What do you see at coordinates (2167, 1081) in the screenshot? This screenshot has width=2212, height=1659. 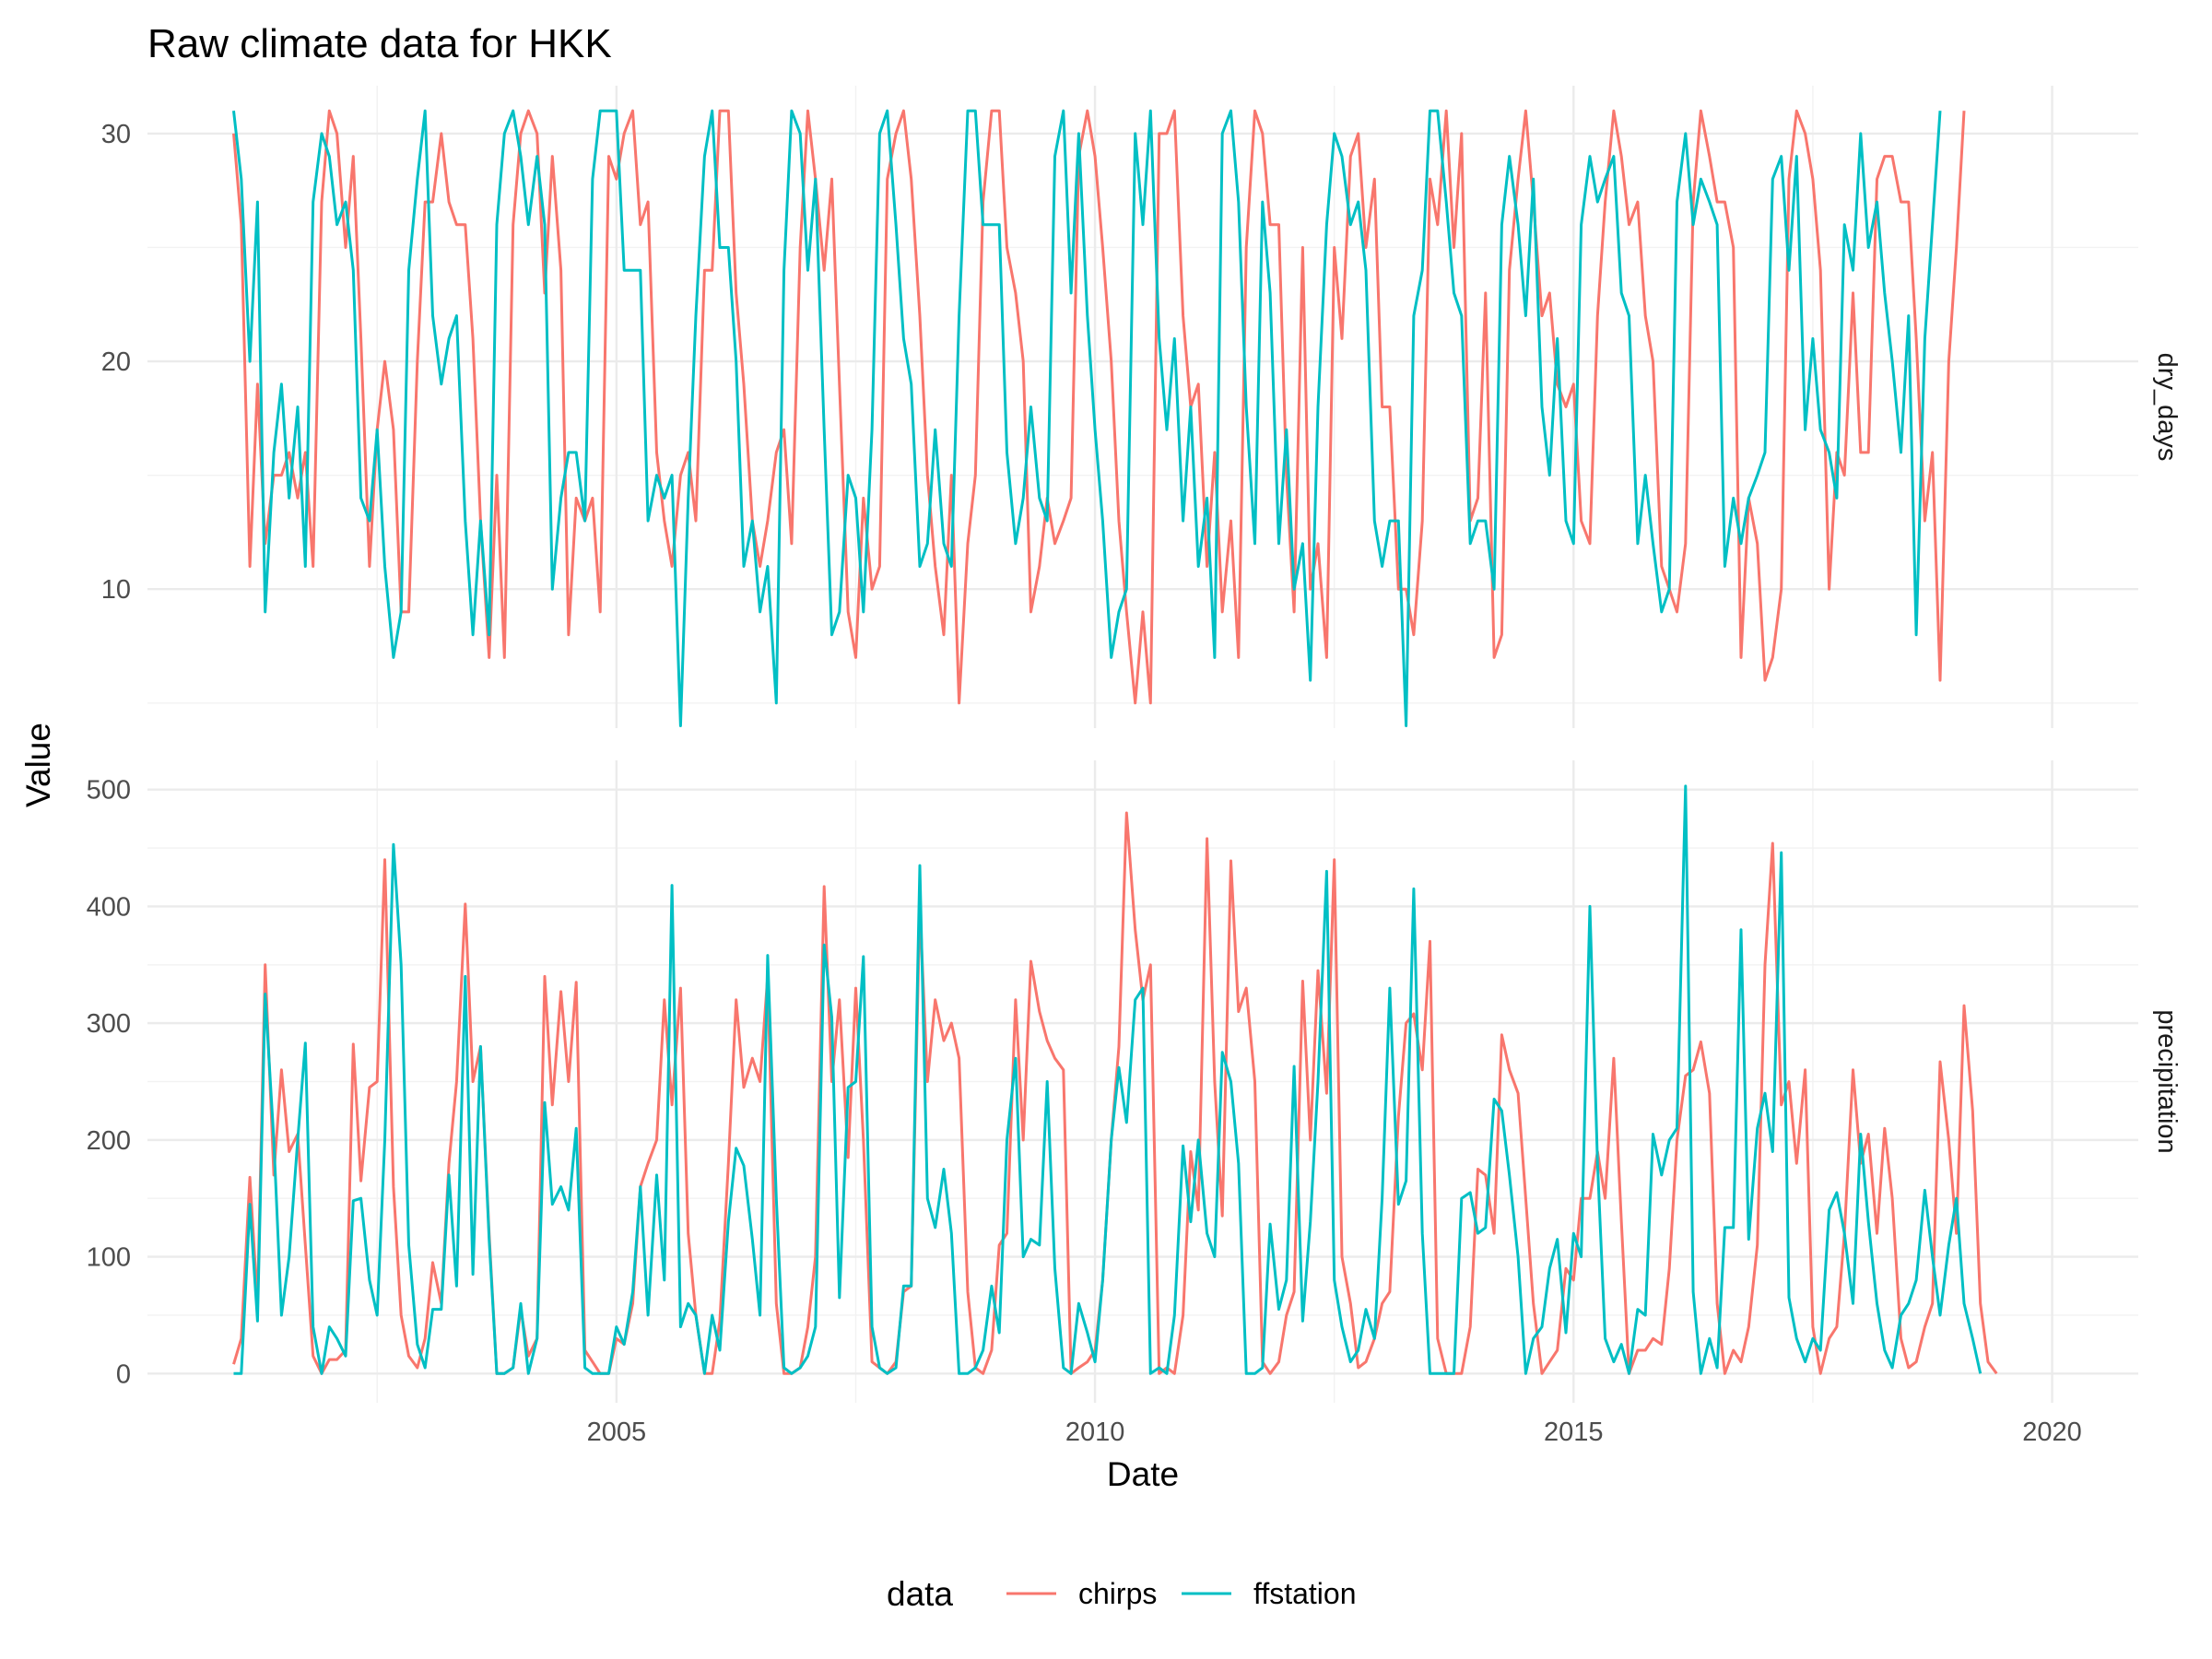 I see `strip-label-precipitation: precipitation` at bounding box center [2167, 1081].